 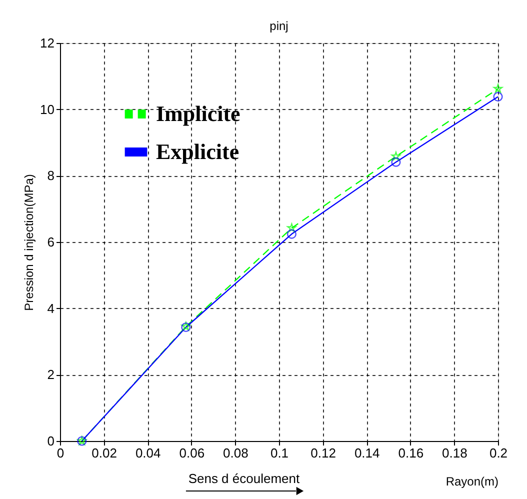 I want to click on x-tick-label: 0.18, so click(x=455, y=453).